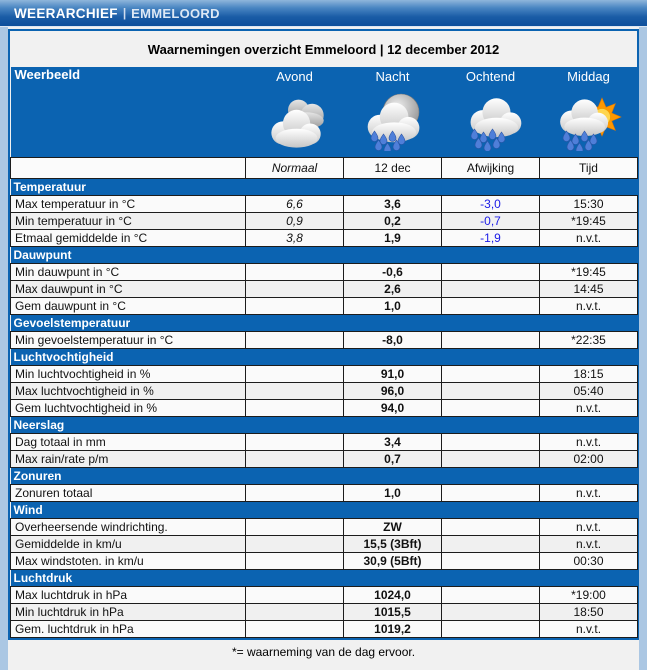 This screenshot has width=647, height=670. I want to click on row-label: Max temperatuur in °C, so click(128, 203).